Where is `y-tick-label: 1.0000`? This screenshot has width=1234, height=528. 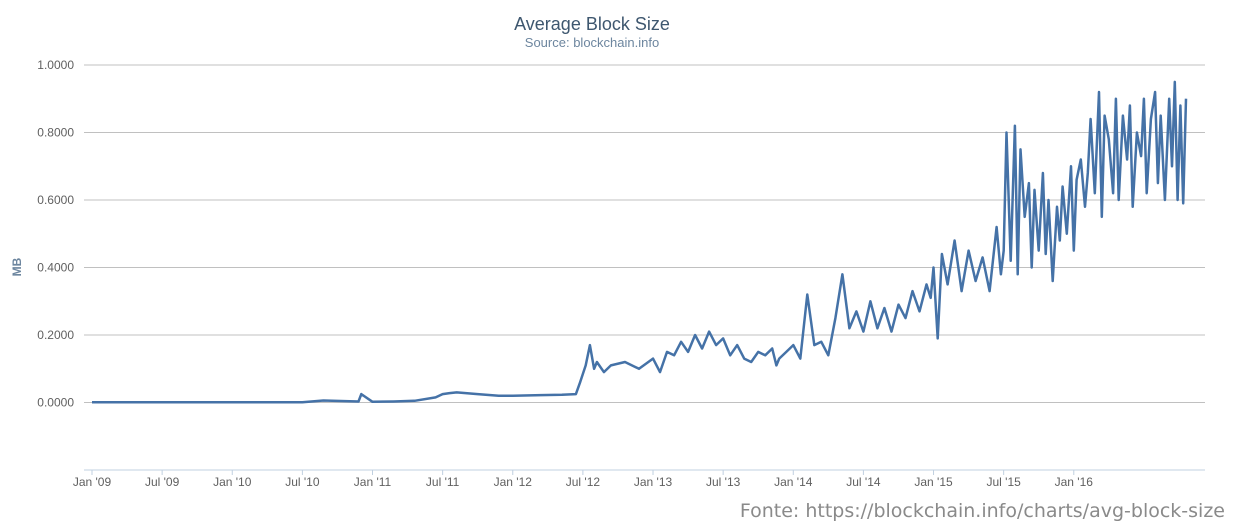 y-tick-label: 1.0000 is located at coordinates (55, 65).